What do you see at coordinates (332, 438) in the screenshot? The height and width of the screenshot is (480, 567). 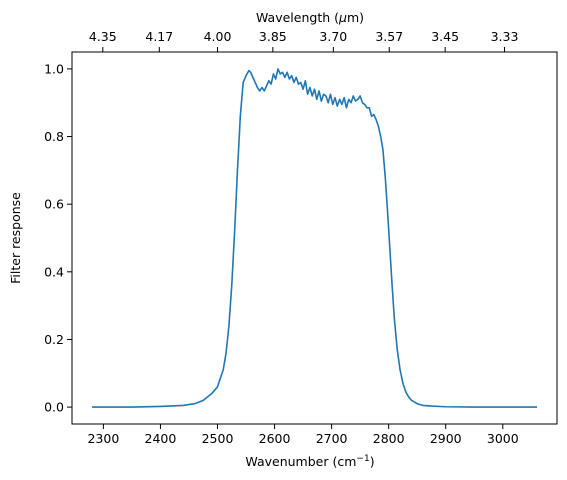 I see `x-tick-label: 2700` at bounding box center [332, 438].